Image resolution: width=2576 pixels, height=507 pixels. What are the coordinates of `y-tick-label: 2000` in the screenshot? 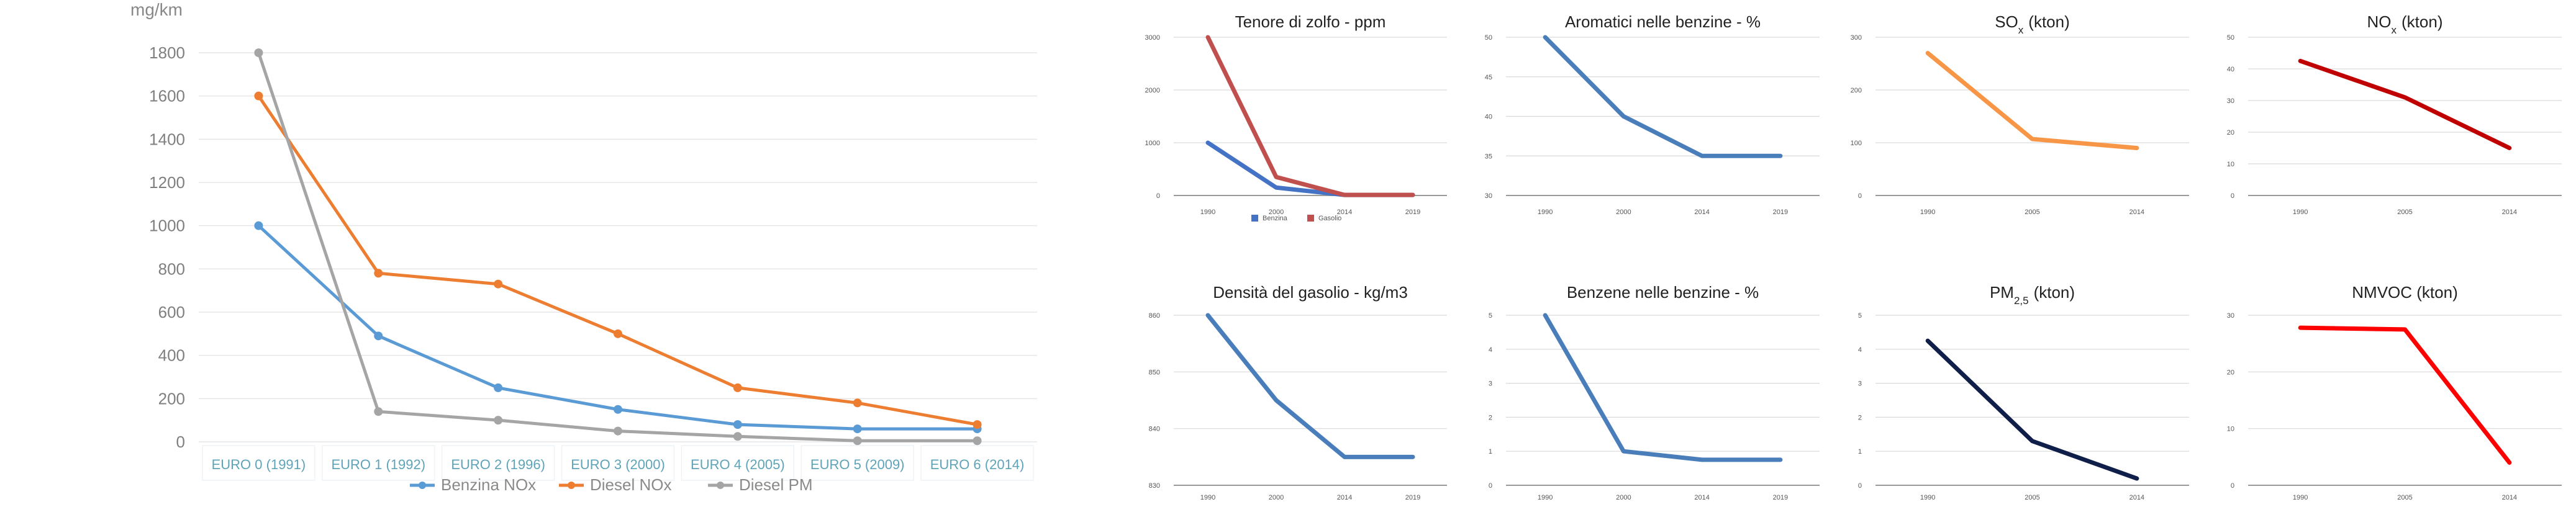 It's located at (1152, 90).